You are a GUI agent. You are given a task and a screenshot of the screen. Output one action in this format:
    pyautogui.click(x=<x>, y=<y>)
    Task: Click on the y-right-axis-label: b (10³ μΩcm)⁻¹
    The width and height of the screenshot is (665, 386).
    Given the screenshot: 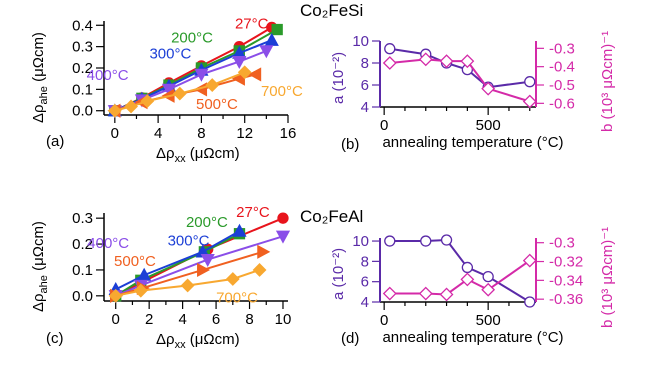 What is the action you would take?
    pyautogui.click(x=607, y=81)
    